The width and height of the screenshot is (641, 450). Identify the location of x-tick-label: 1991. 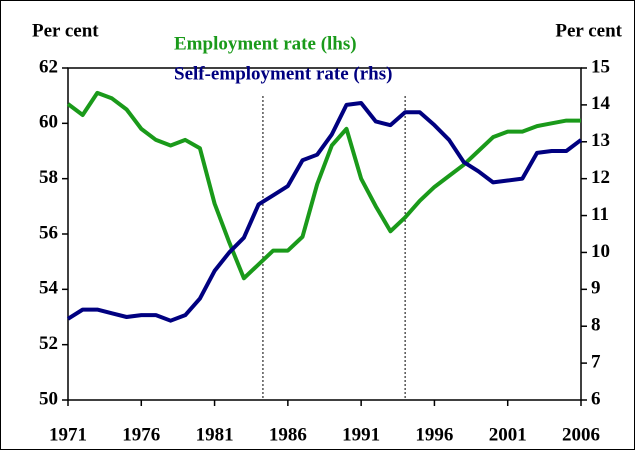
(361, 434).